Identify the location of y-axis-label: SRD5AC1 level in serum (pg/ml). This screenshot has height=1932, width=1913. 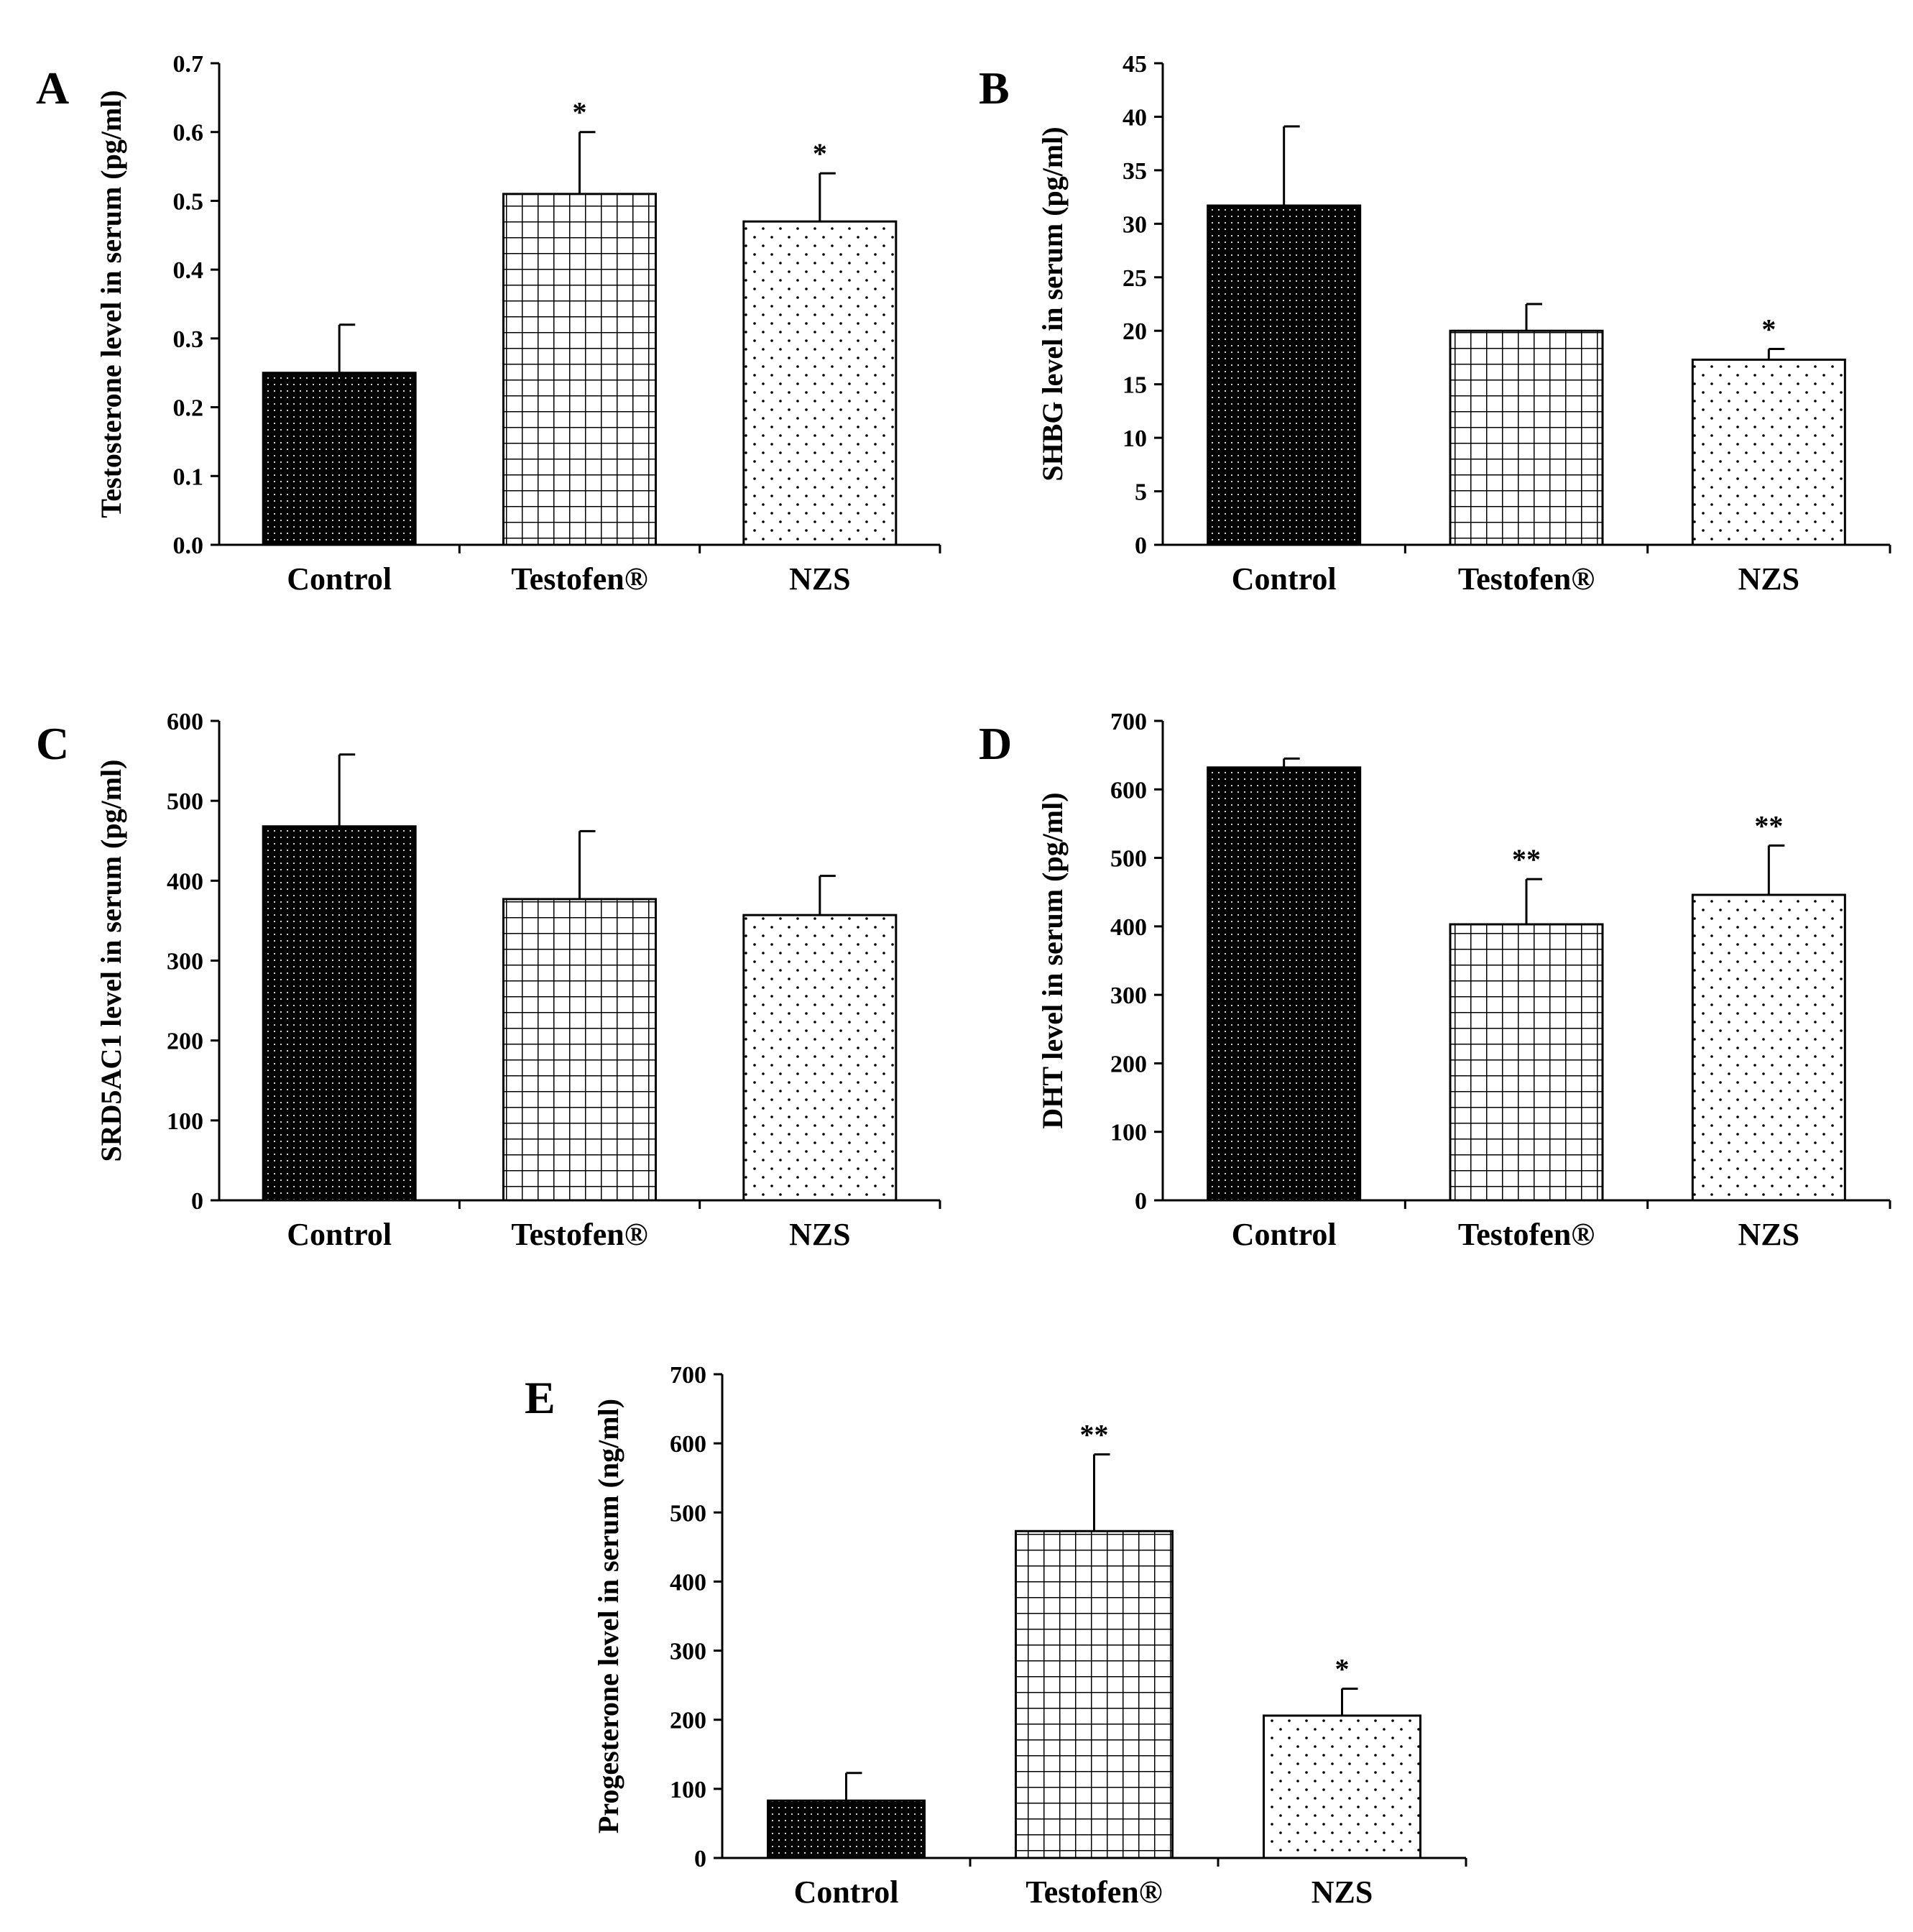
(111, 961).